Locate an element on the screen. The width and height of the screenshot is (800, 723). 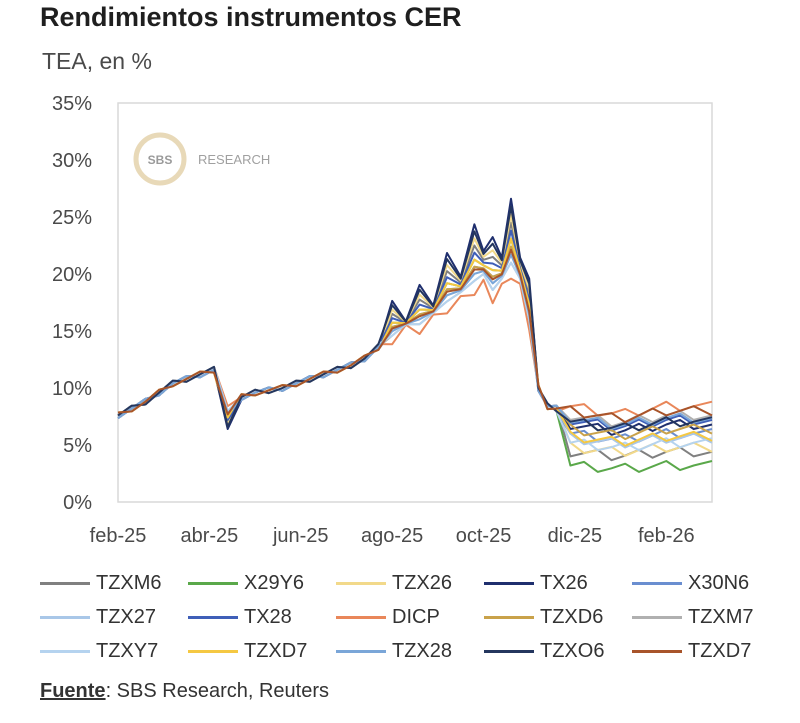
legend-item: TZX26 is located at coordinates (410, 583).